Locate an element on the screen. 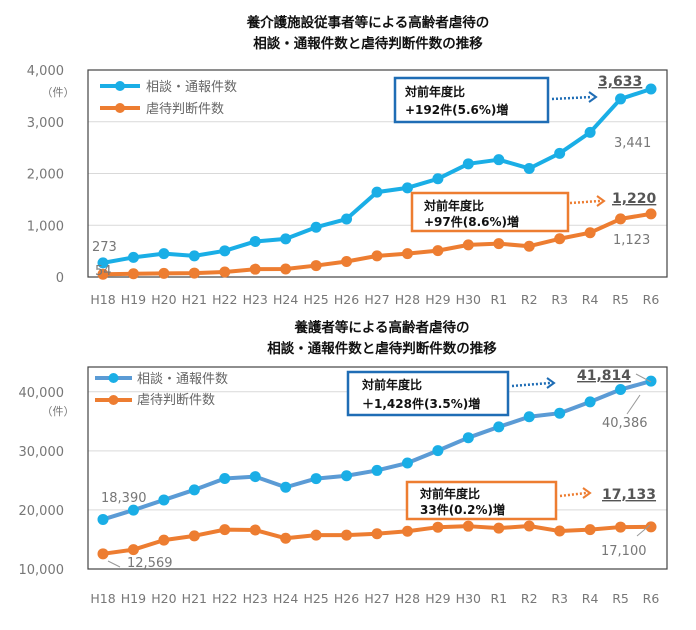 The height and width of the screenshot is (630, 696). chart1-y-tick-label: 0 is located at coordinates (60, 278).